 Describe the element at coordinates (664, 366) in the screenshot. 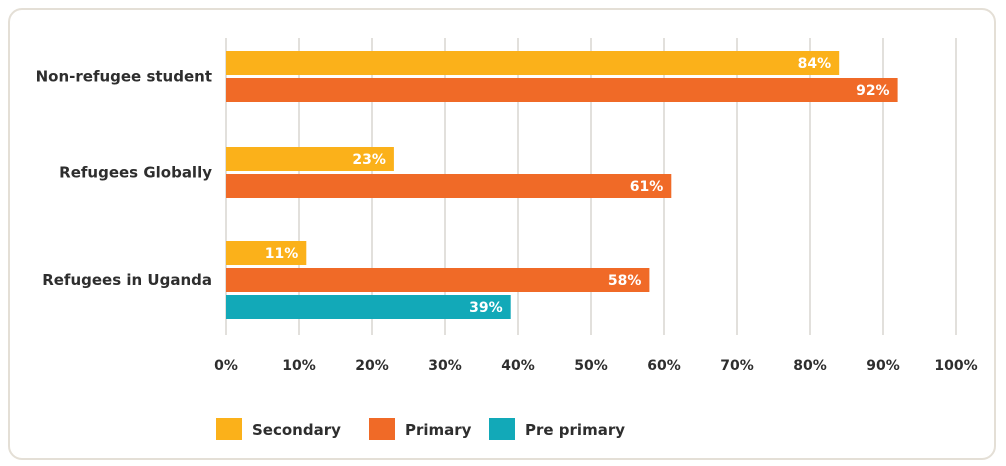

I see `x-tick-label: 60%` at that location.